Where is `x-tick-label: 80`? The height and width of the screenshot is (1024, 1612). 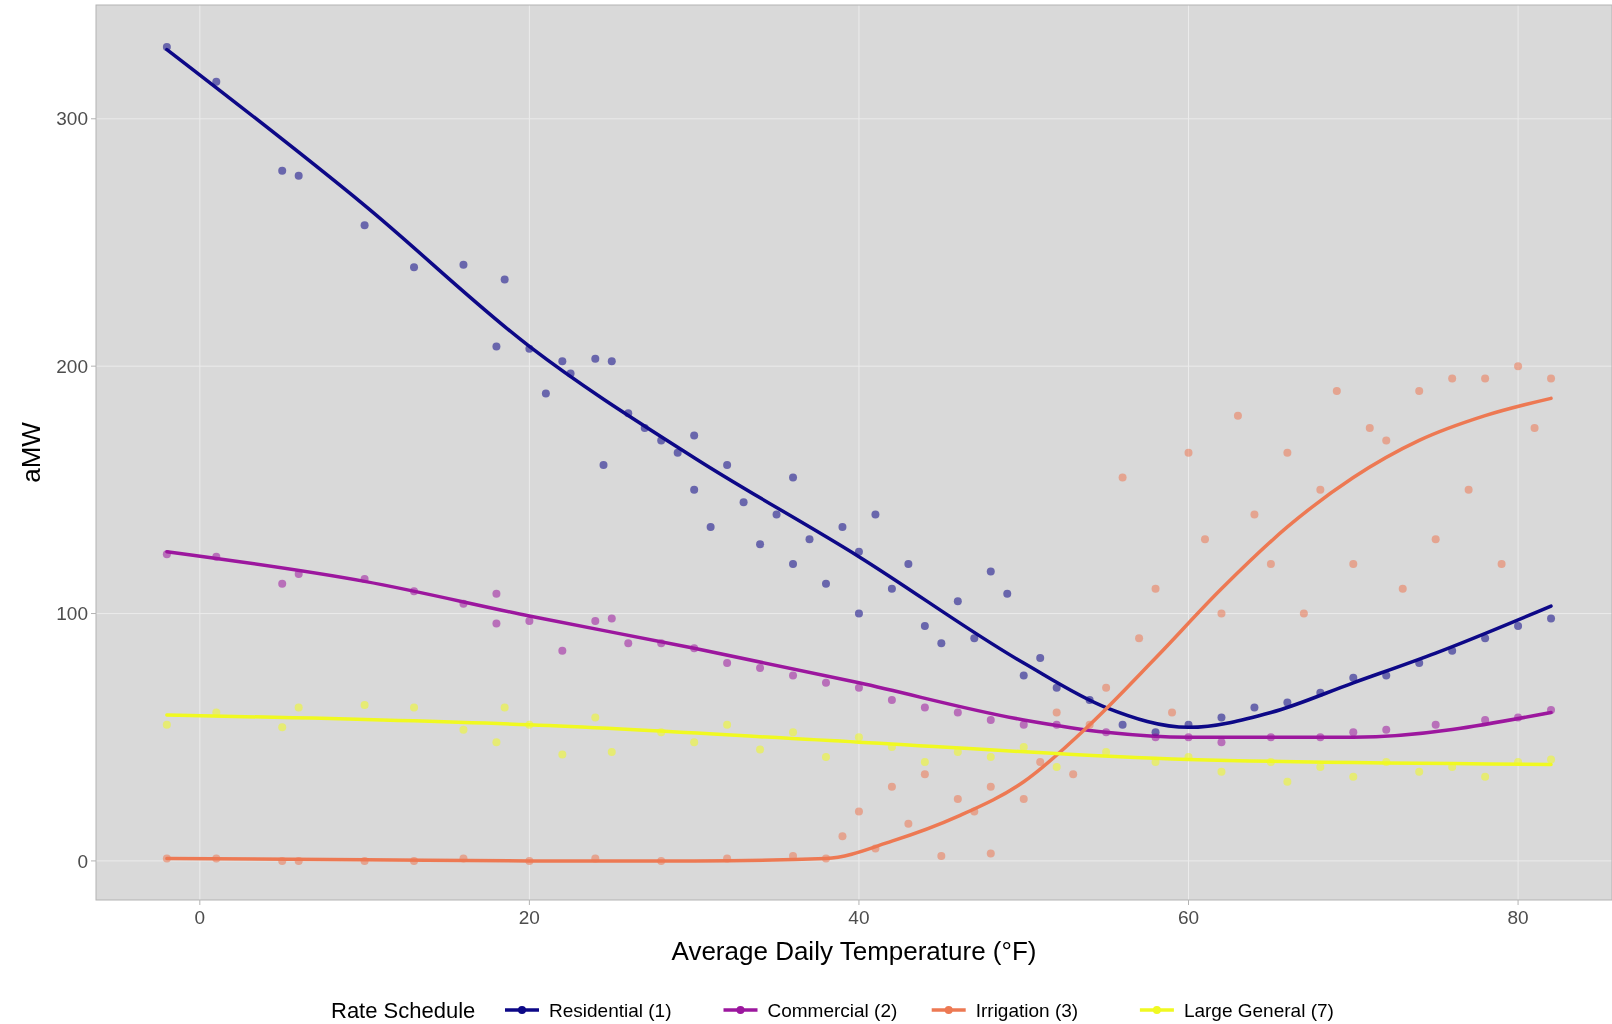
x-tick-label: 80 is located at coordinates (1518, 917).